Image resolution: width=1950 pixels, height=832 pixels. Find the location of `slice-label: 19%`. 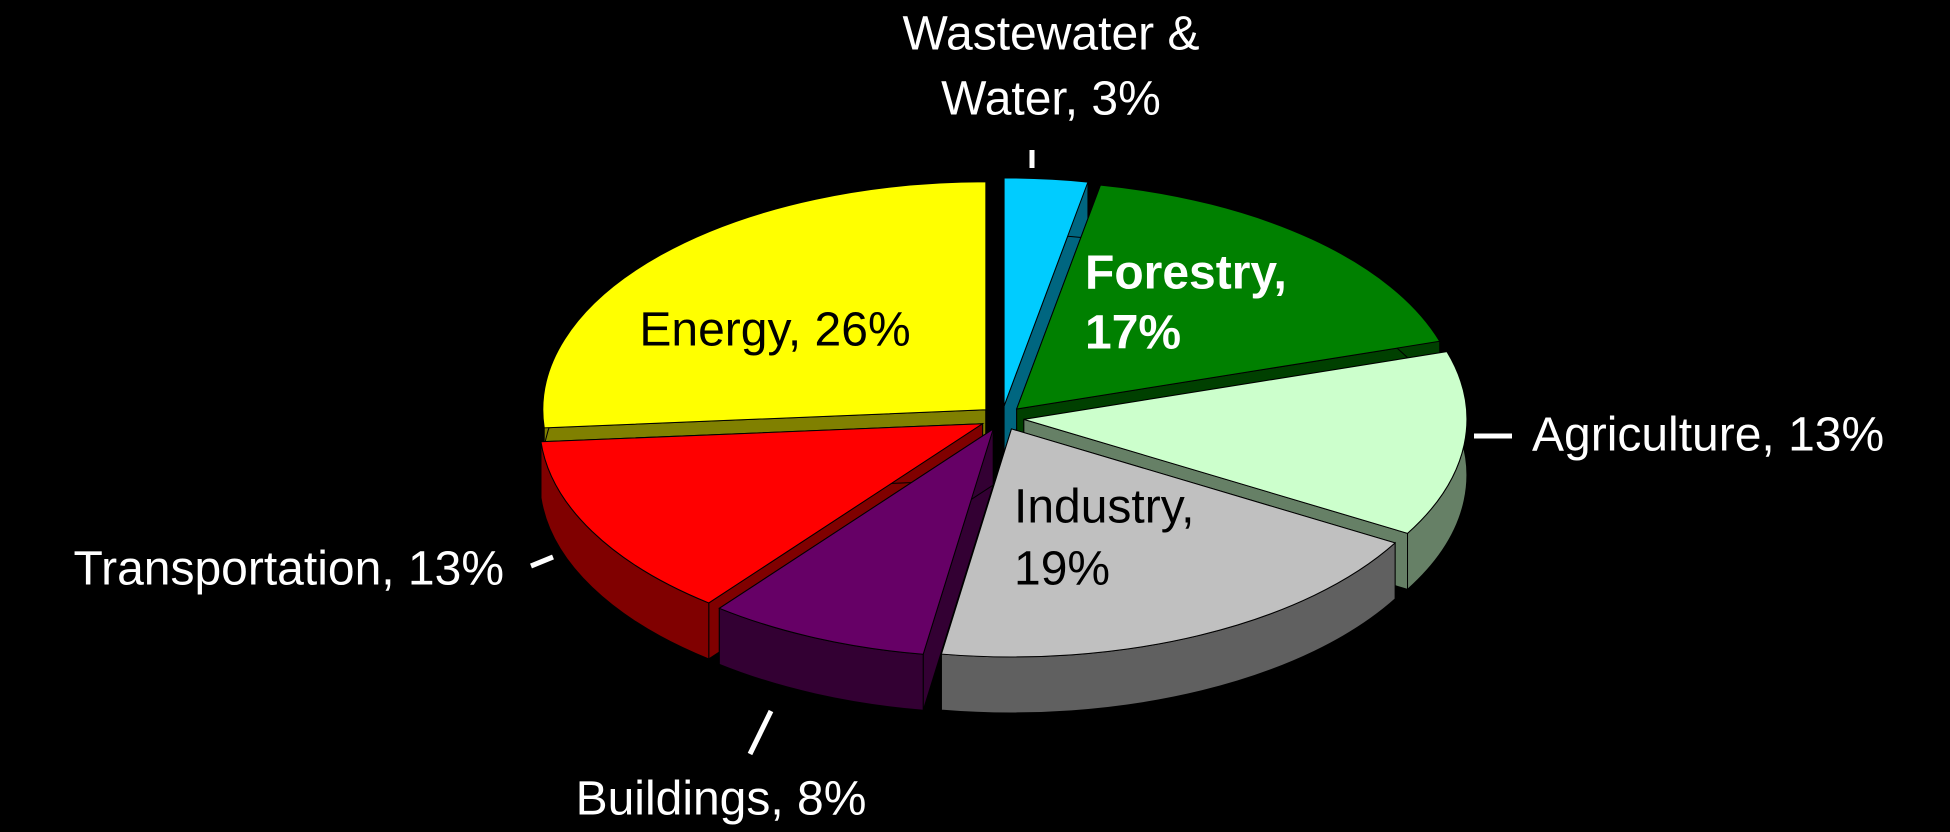

slice-label: 19% is located at coordinates (1062, 569).